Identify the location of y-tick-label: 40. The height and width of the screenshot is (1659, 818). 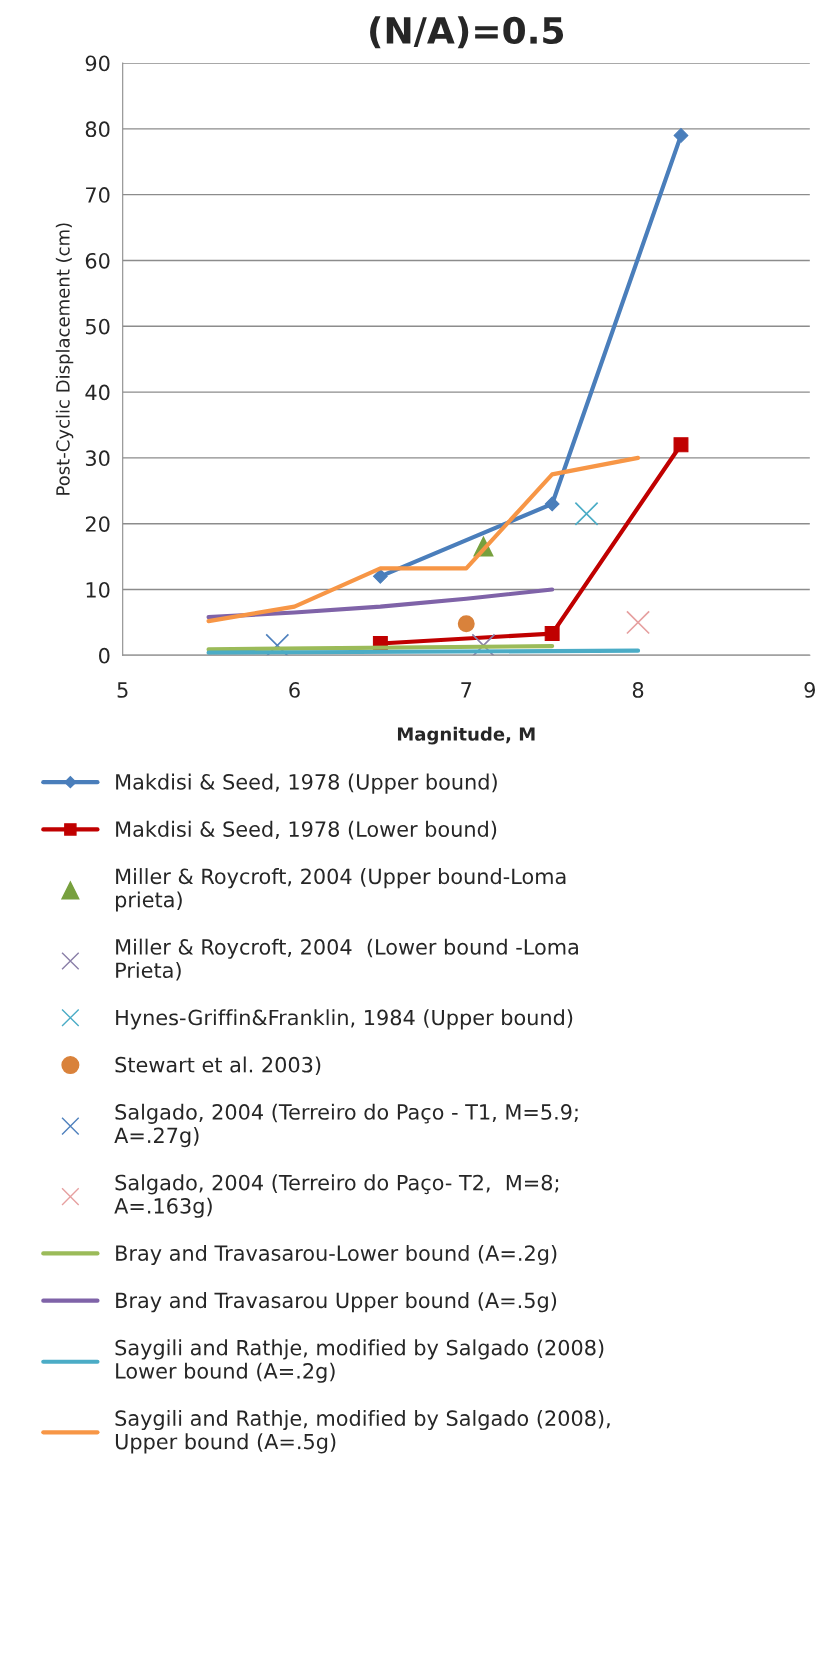
(97, 392).